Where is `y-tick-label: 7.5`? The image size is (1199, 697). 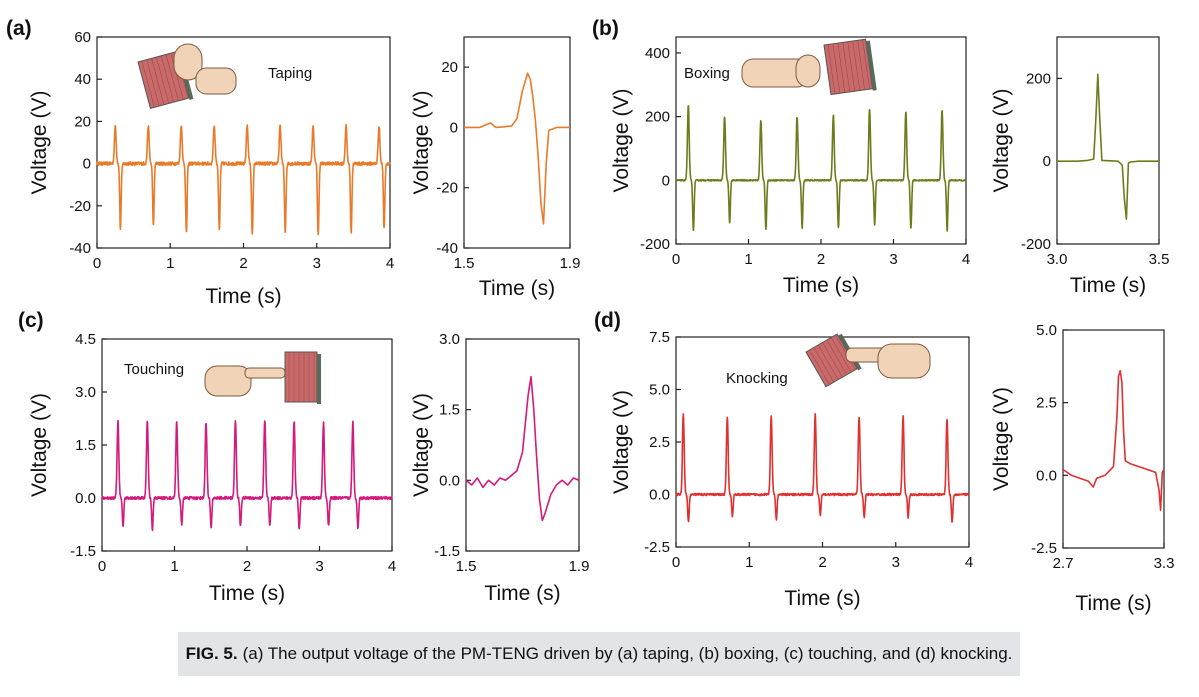
y-tick-label: 7.5 is located at coordinates (659, 337).